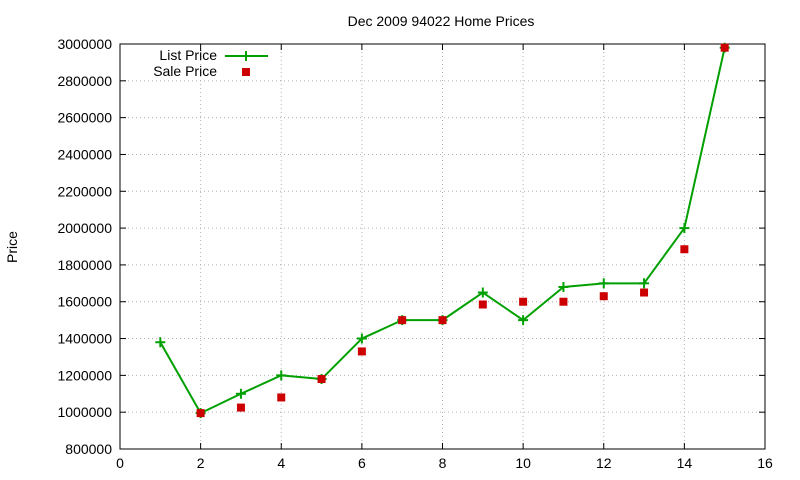 Image resolution: width=800 pixels, height=480 pixels. I want to click on y-axis-label: Price, so click(12, 247).